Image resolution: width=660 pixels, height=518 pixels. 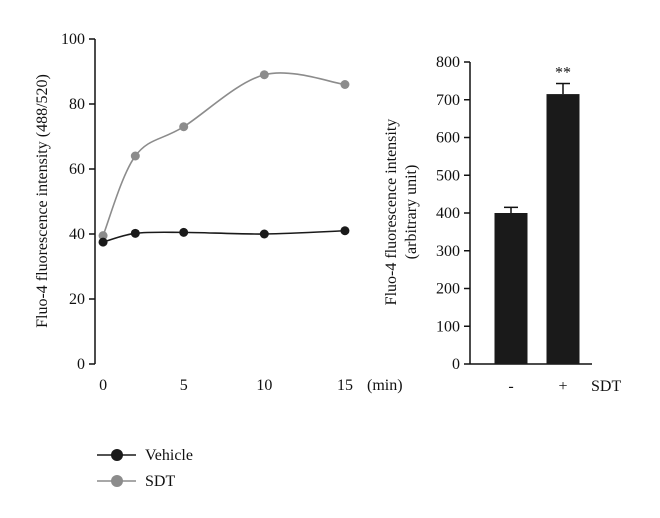 What do you see at coordinates (448, 251) in the screenshot?
I see `bar-chart-y-tick-label: 300` at bounding box center [448, 251].